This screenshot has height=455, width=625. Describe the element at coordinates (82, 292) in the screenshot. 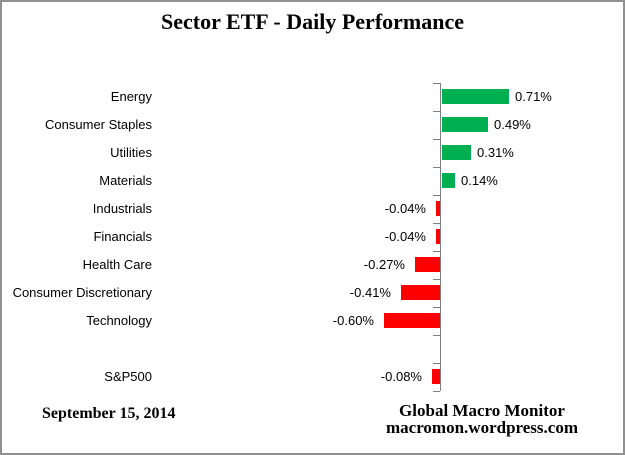

I see `category-label: Consumer Discretionary` at that location.